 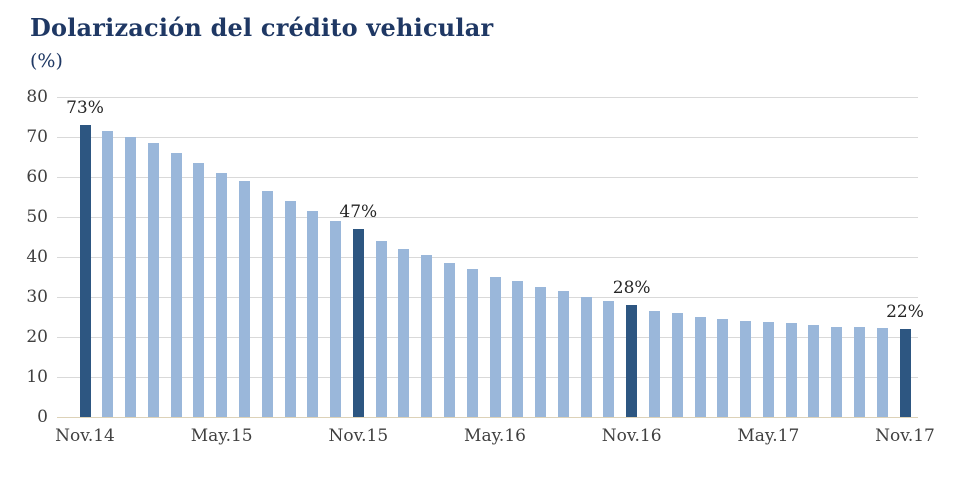 What do you see at coordinates (85, 108) in the screenshot?
I see `data-label: 73%` at bounding box center [85, 108].